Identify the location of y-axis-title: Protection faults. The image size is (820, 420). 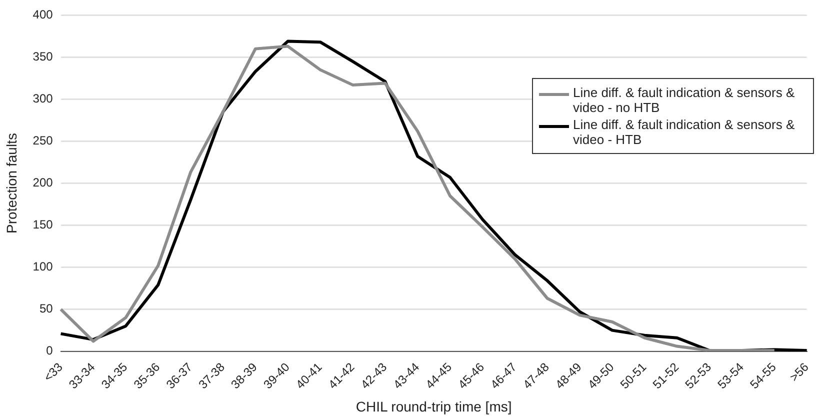
(11, 183).